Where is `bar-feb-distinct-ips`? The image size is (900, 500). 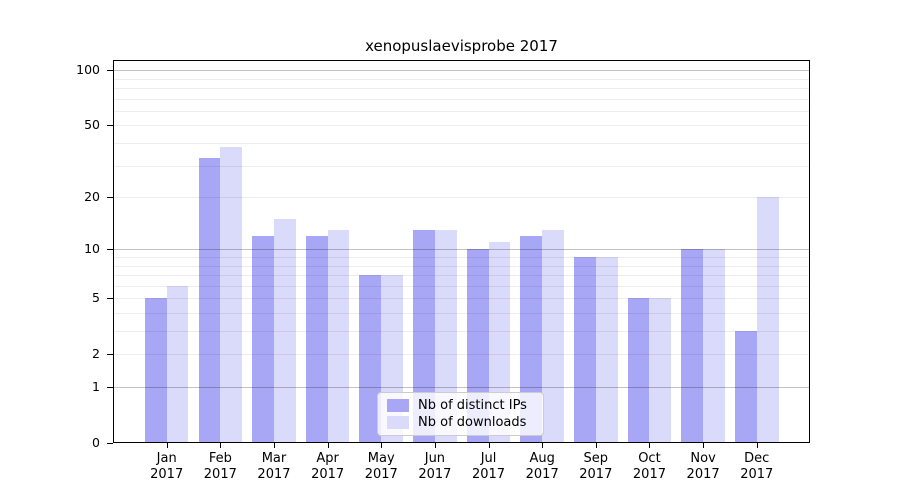 bar-feb-distinct-ips is located at coordinates (209, 300).